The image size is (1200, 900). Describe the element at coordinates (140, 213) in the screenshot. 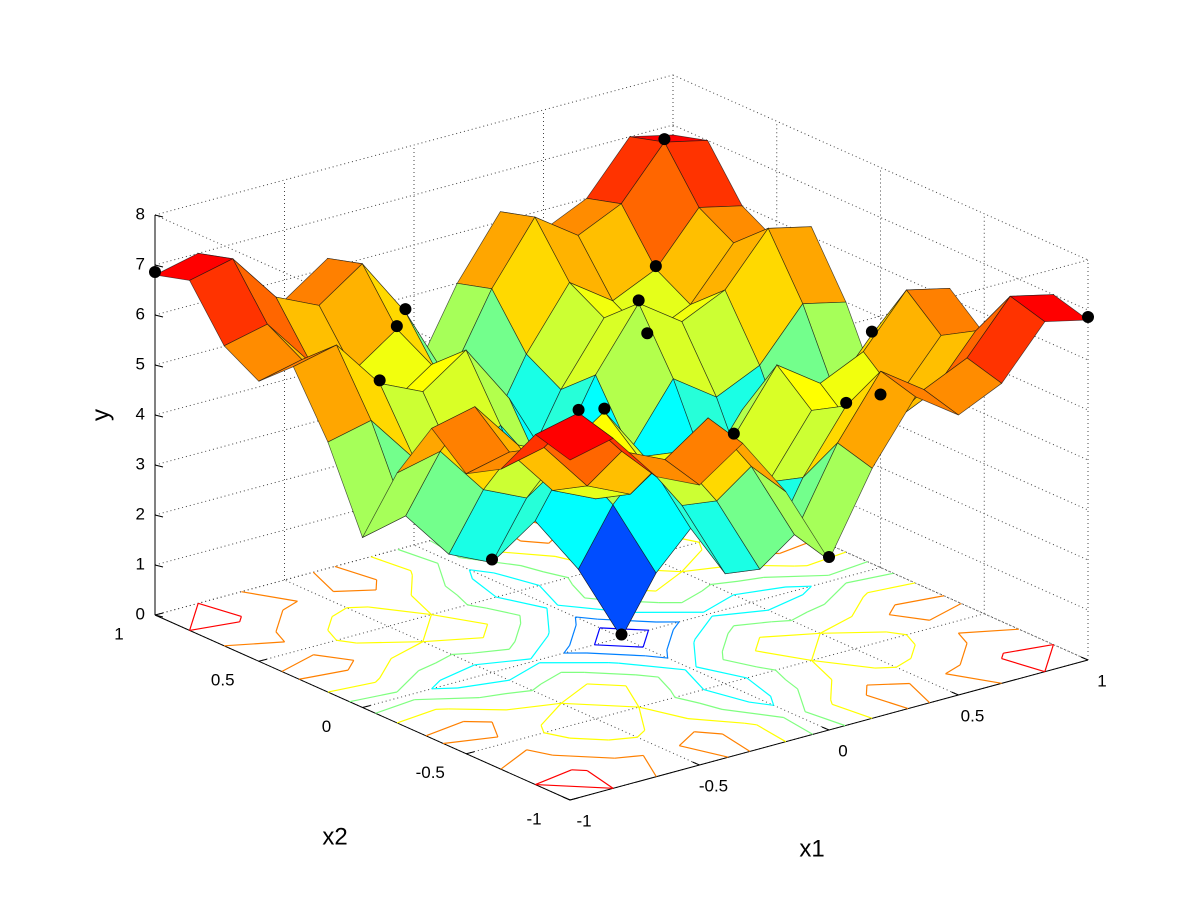

I see `y-tick-label: 8` at that location.